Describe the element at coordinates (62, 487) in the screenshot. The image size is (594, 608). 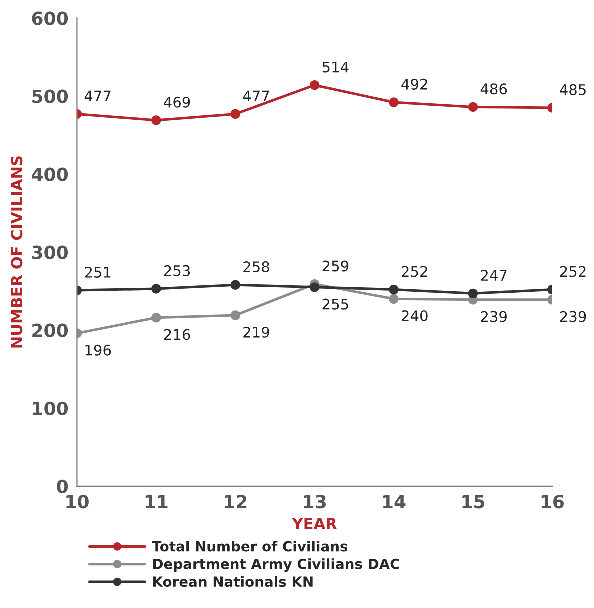
I see `y-tick-label: 0` at that location.